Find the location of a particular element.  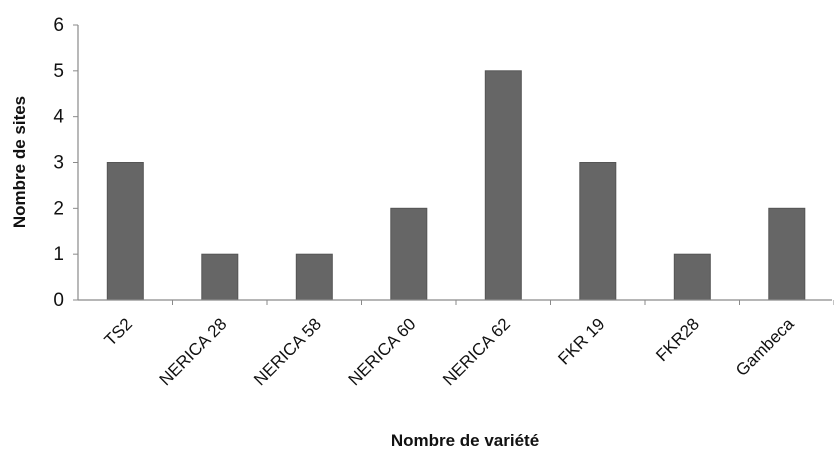

y-tick-label-6: 6 is located at coordinates (58, 25).